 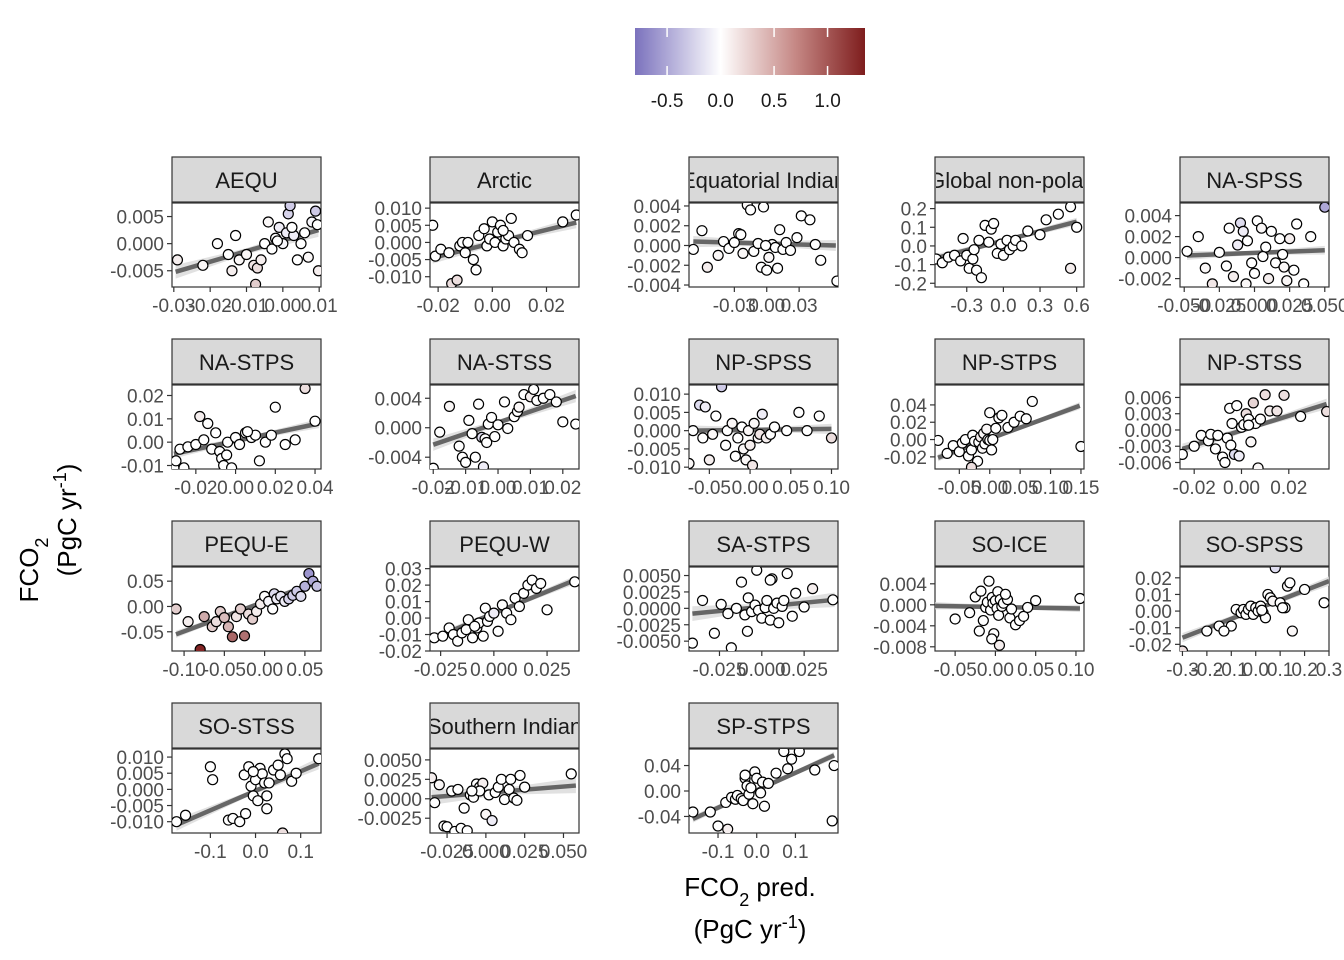 I want to click on y-title-sub: 2, so click(x=42, y=543).